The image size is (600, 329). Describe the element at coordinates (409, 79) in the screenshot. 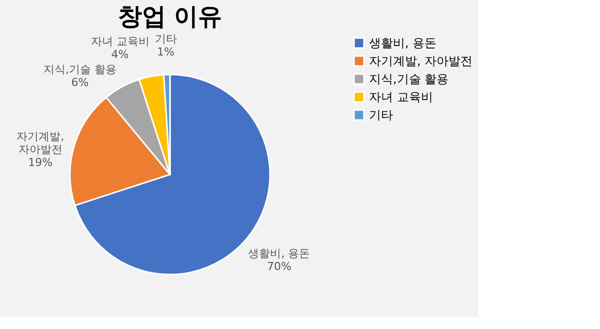

I see `legend-label: 지식,기술 활용` at that location.